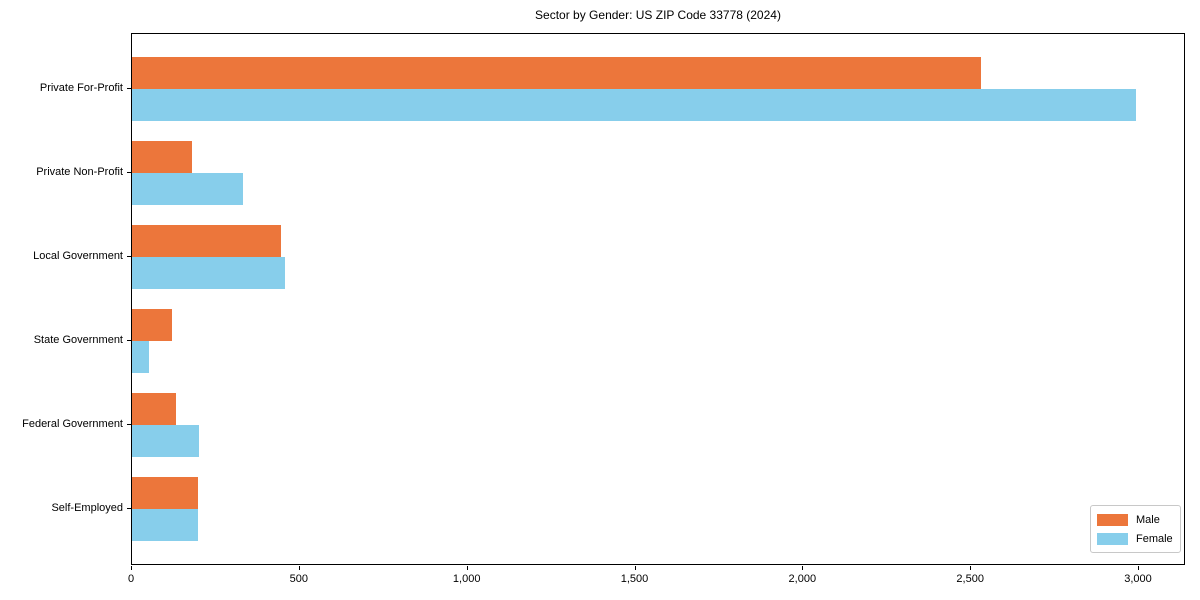 This screenshot has height=600, width=1200. I want to click on xtick-label-3: 1,500, so click(634, 579).